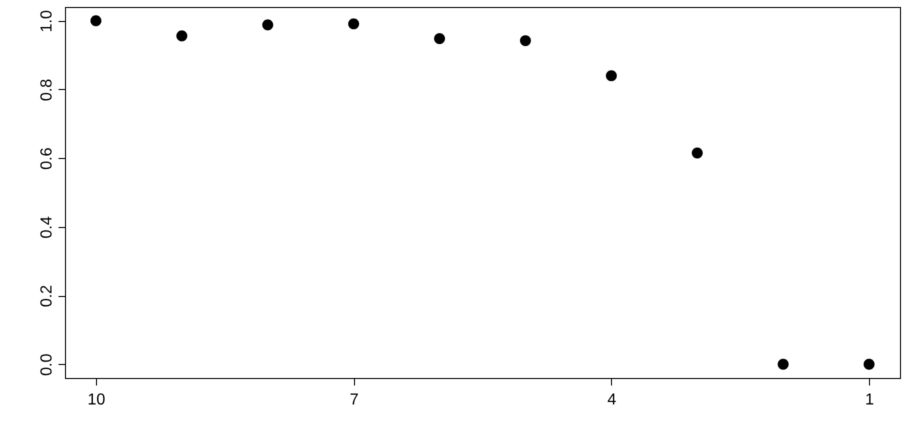 The image size is (915, 444). Describe the element at coordinates (47, 365) in the screenshot. I see `y-tick-label: 0.0` at that location.